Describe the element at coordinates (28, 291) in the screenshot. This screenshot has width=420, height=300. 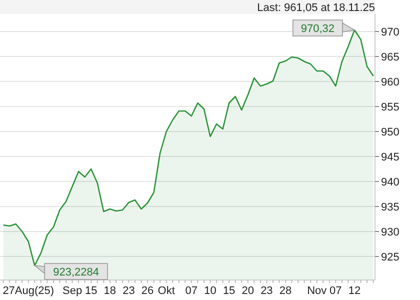
I see `x-tick-label: 27Aug(25)` at that location.